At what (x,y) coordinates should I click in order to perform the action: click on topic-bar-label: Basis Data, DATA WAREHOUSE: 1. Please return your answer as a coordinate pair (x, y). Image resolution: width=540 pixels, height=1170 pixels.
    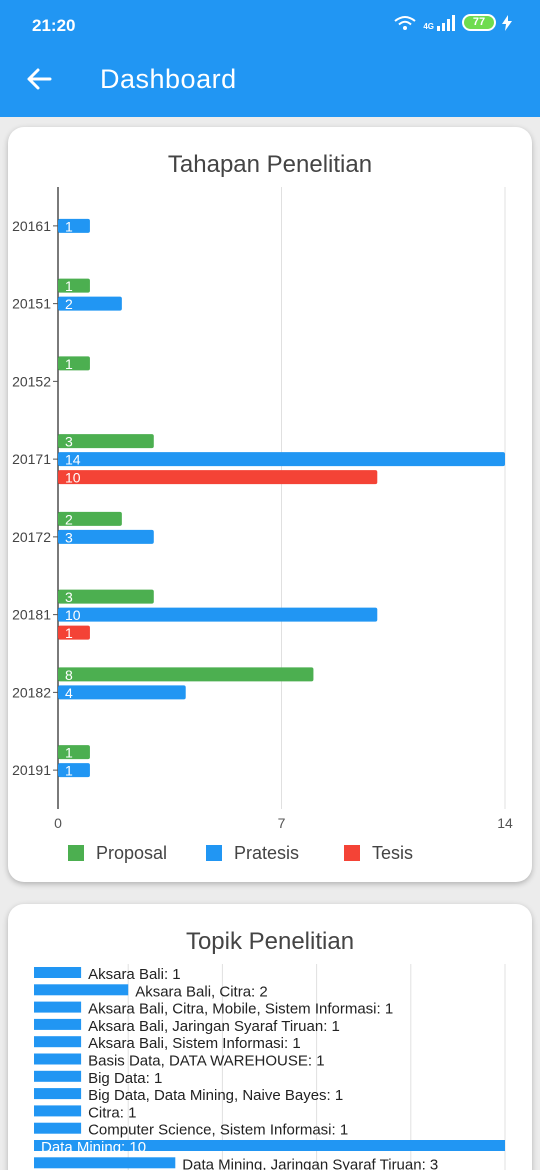
    Looking at the image, I should click on (206, 1061).